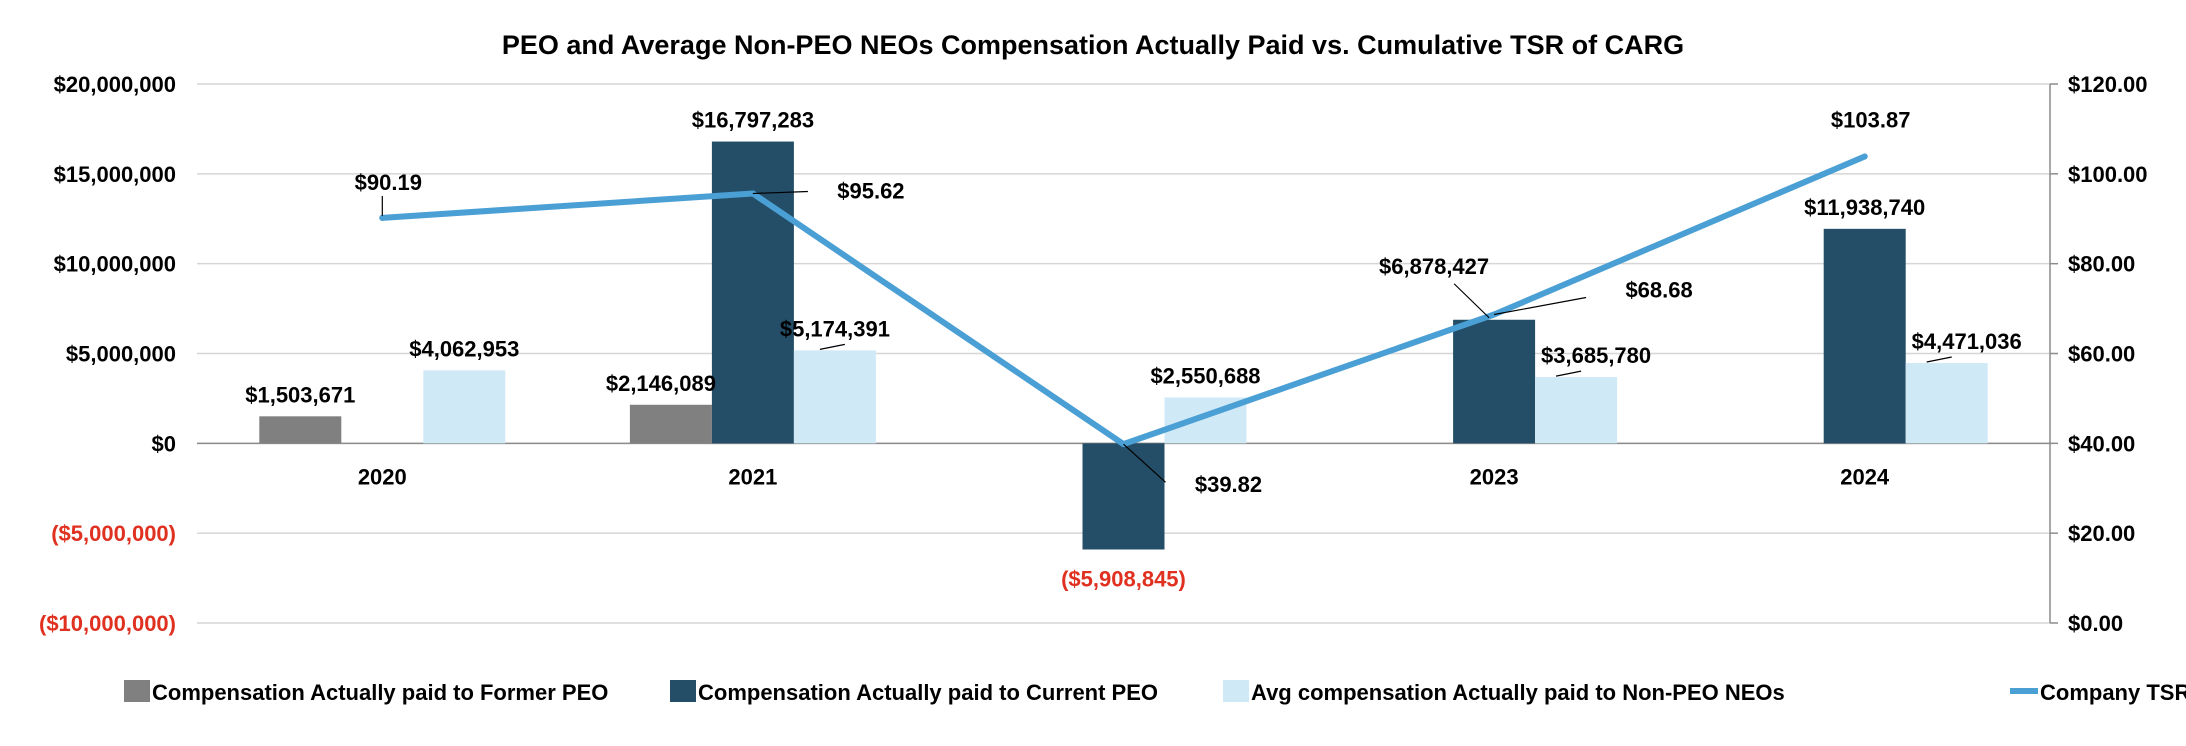 The height and width of the screenshot is (746, 2186). What do you see at coordinates (1494, 476) in the screenshot?
I see `category-label: 2023` at bounding box center [1494, 476].